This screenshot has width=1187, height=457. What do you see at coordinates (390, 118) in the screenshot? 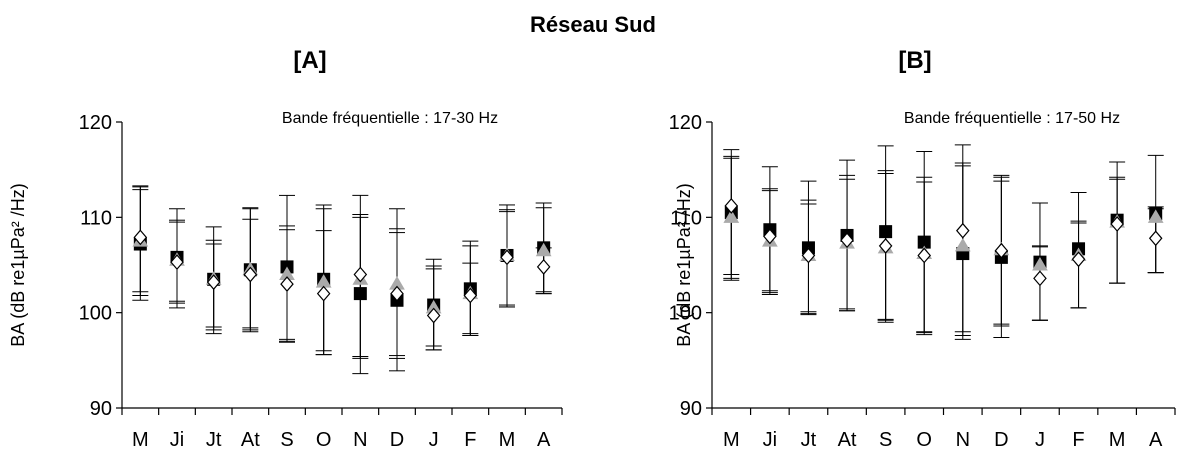
I see `band-annotation: Bande fréquentielle : 17-30 Hz` at bounding box center [390, 118].